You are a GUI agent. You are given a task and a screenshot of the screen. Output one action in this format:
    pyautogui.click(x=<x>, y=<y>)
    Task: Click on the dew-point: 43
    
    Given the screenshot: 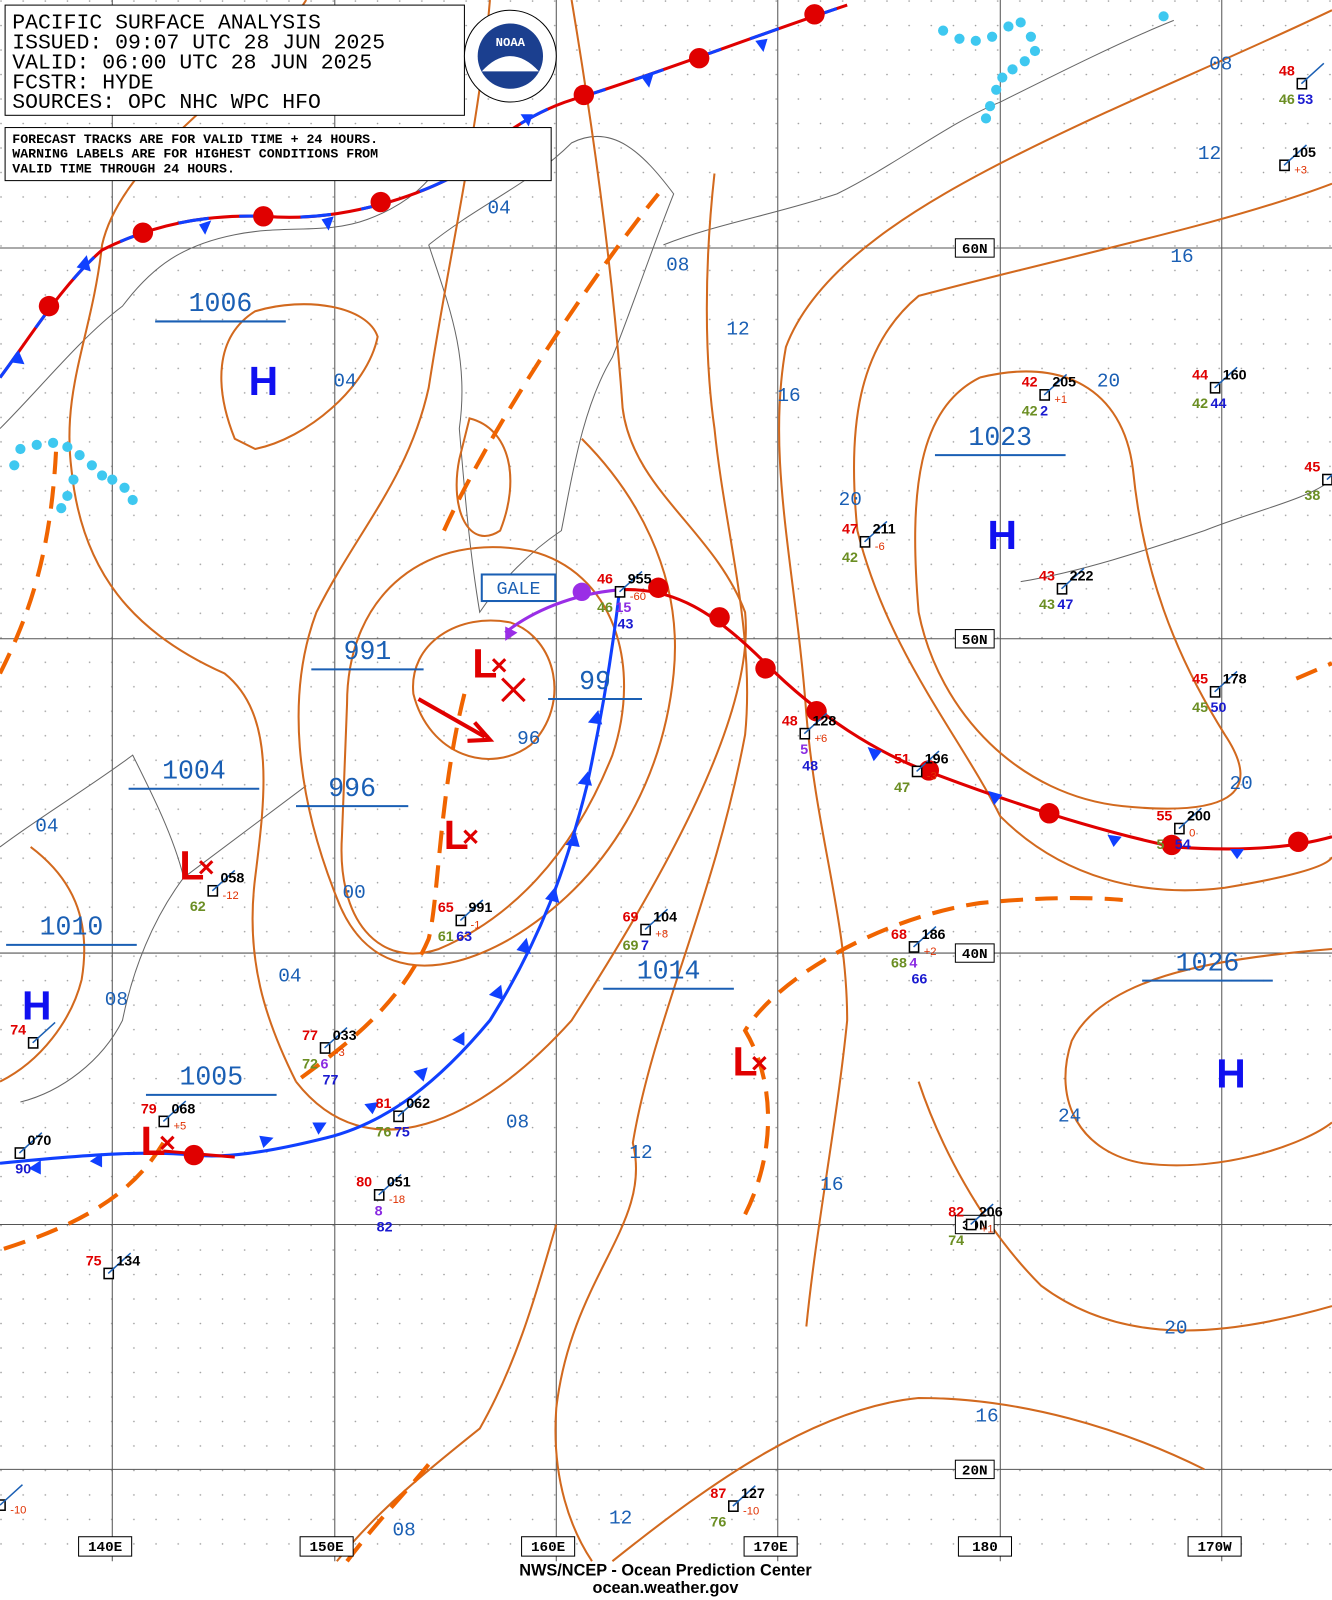 What is the action you would take?
    pyautogui.click(x=1047, y=605)
    